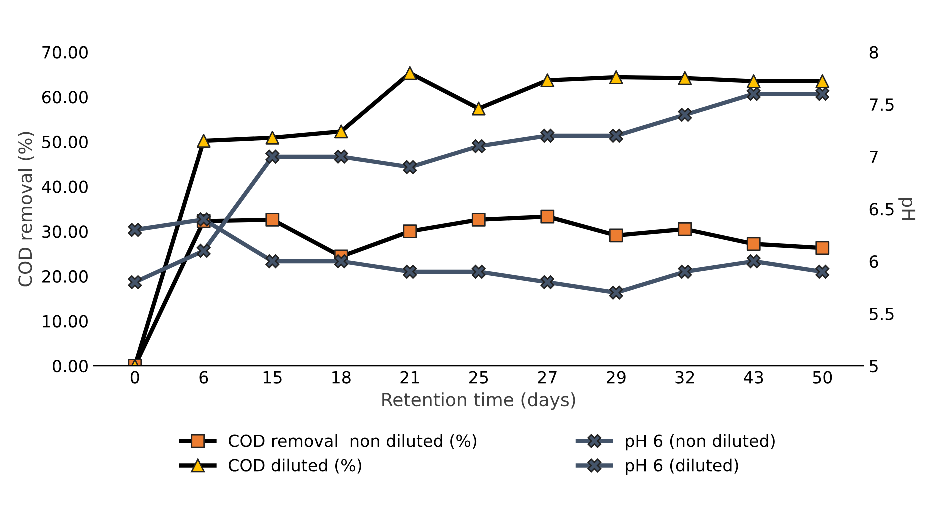 Image resolution: width=939 pixels, height=523 pixels. I want to click on legend-label: COD removal non diluted (%), so click(353, 442).